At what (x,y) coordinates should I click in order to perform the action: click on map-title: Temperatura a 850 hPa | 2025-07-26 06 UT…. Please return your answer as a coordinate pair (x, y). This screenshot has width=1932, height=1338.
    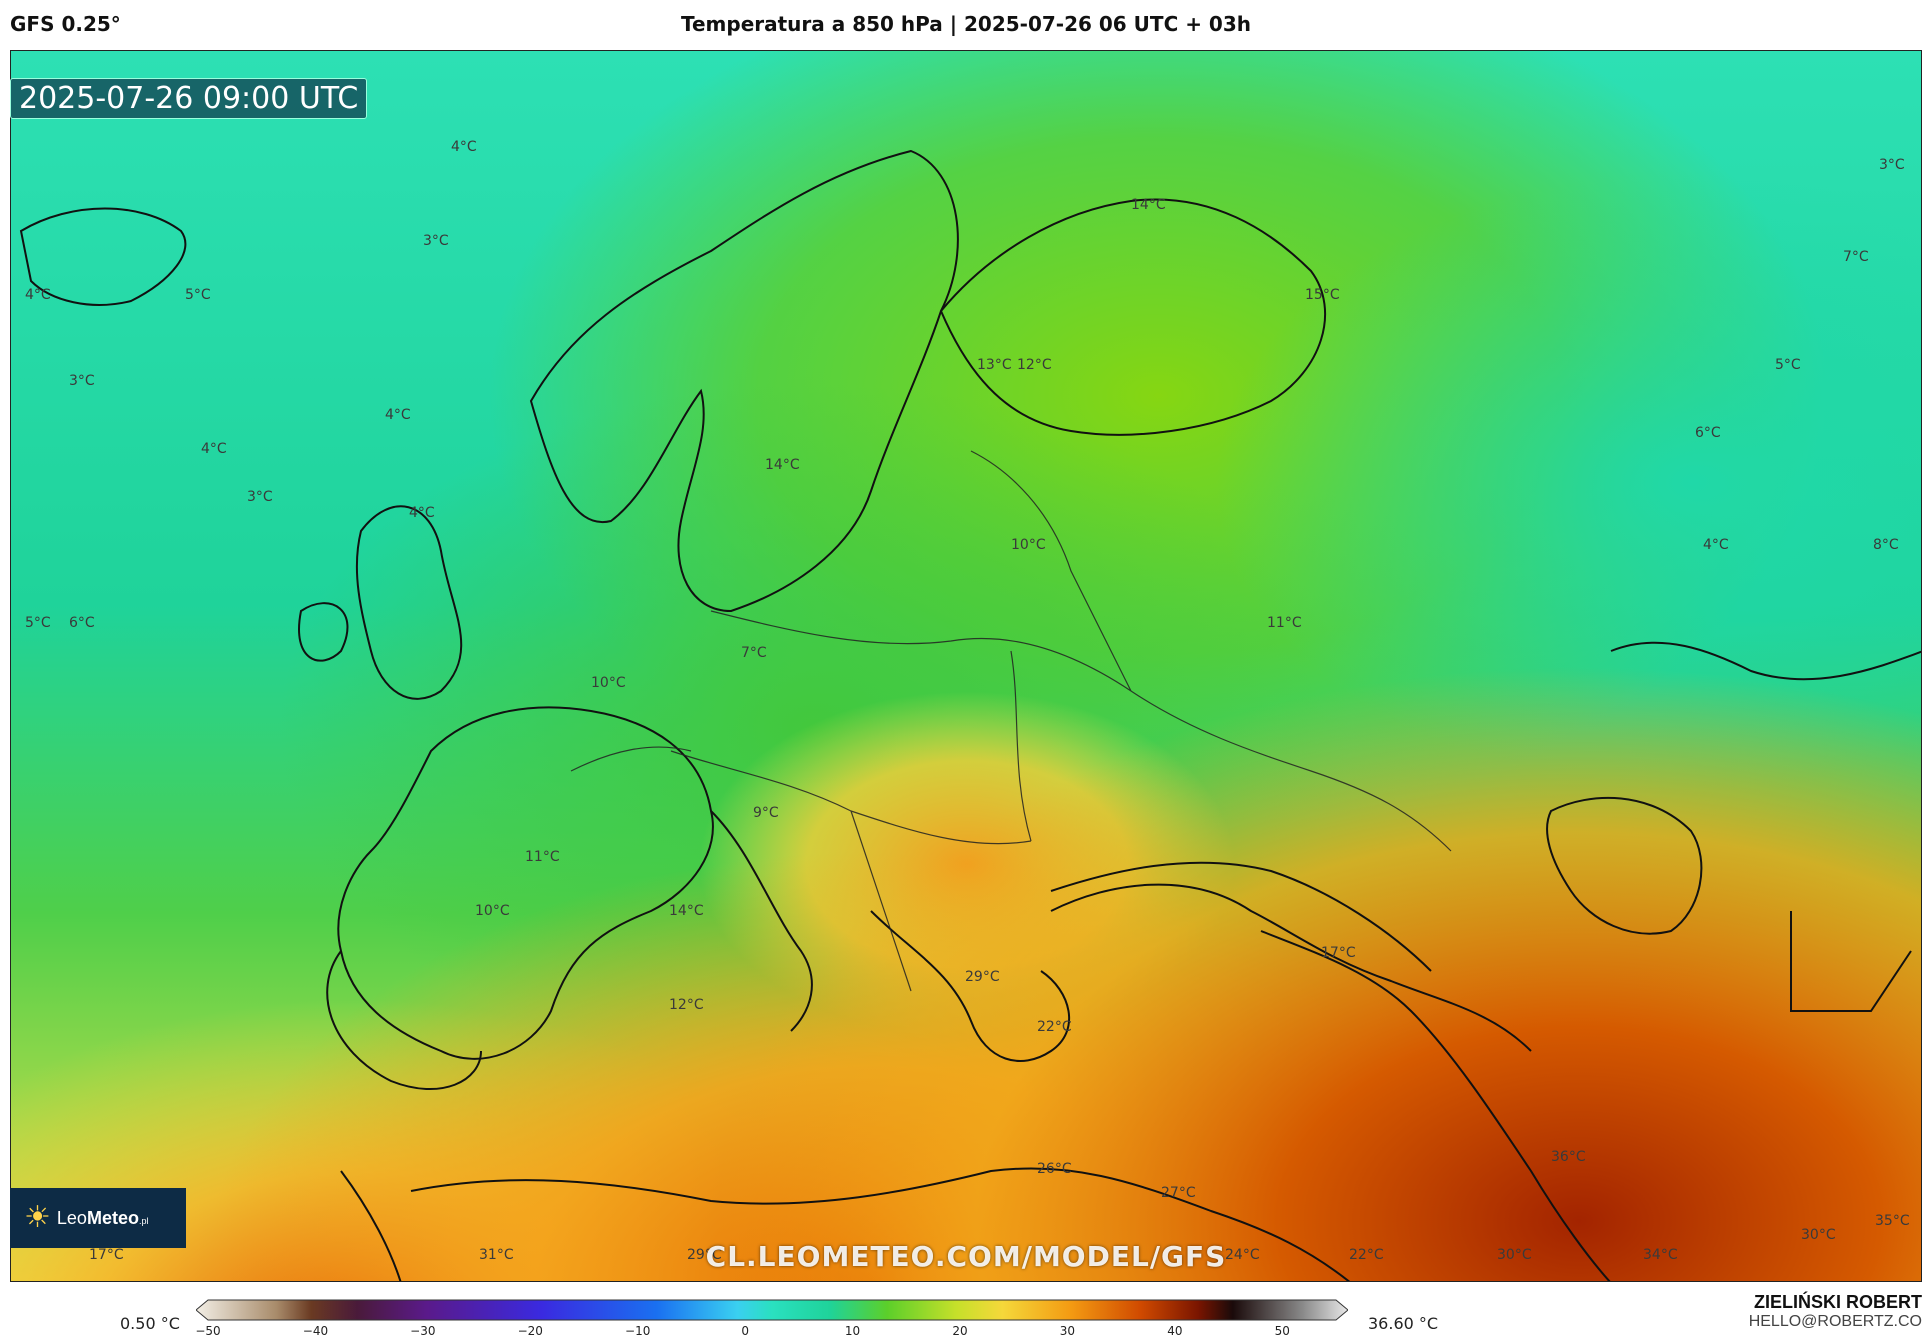
    Looking at the image, I should click on (965, 24).